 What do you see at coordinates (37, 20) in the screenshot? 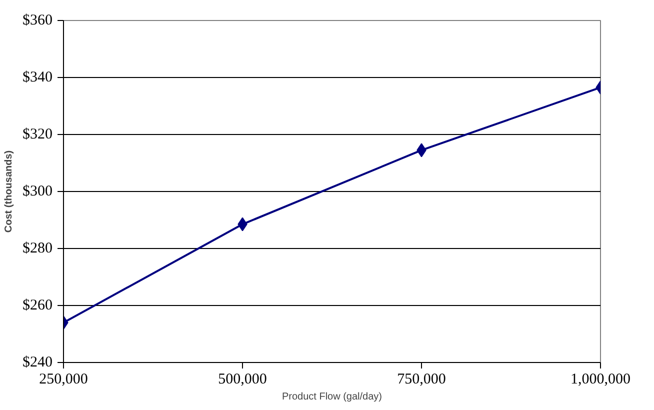
I see `y-tick-label: $360` at bounding box center [37, 20].